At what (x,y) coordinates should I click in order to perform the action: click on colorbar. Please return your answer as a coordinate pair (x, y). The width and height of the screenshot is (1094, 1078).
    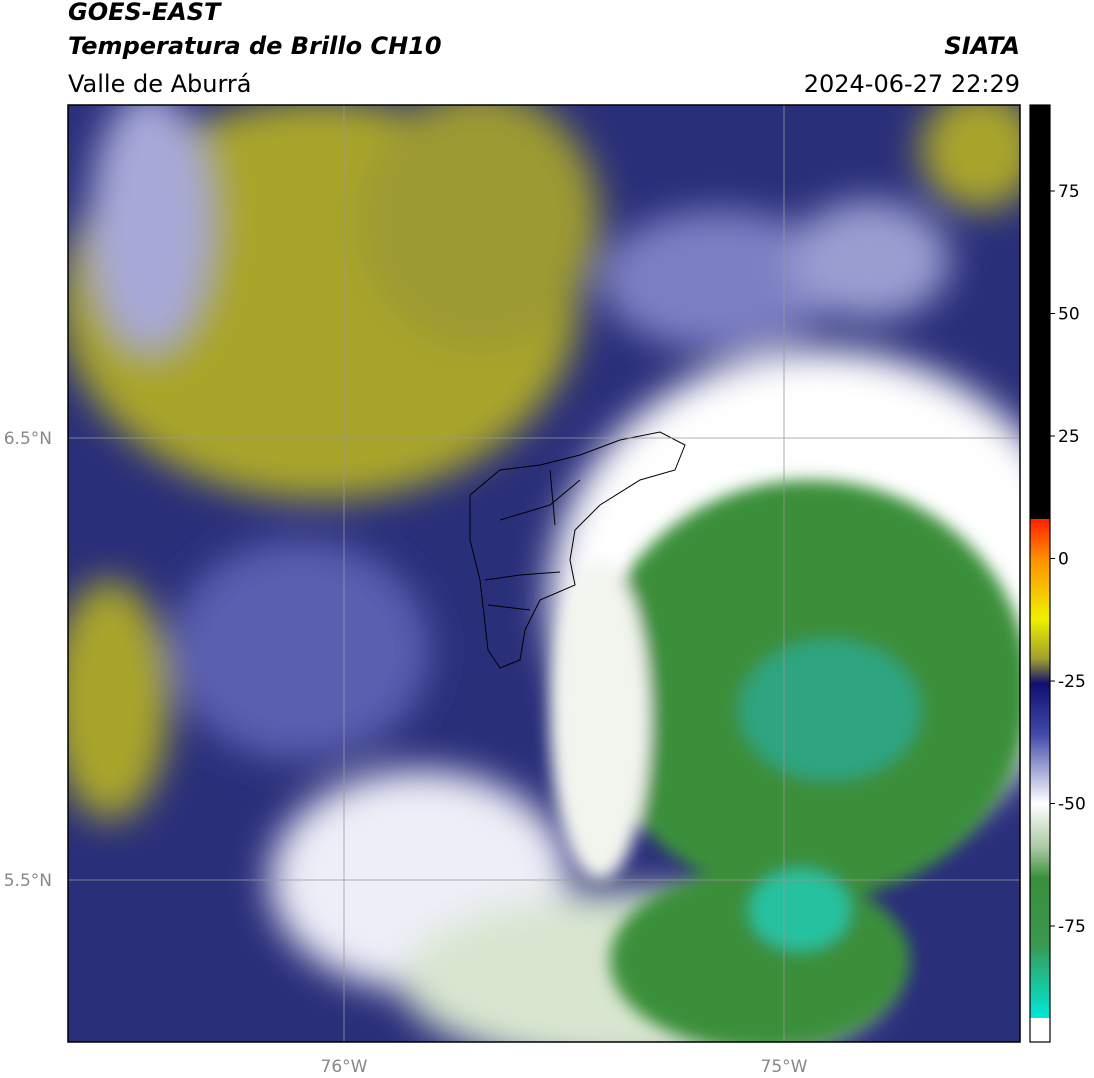
    Looking at the image, I should click on (1040, 573).